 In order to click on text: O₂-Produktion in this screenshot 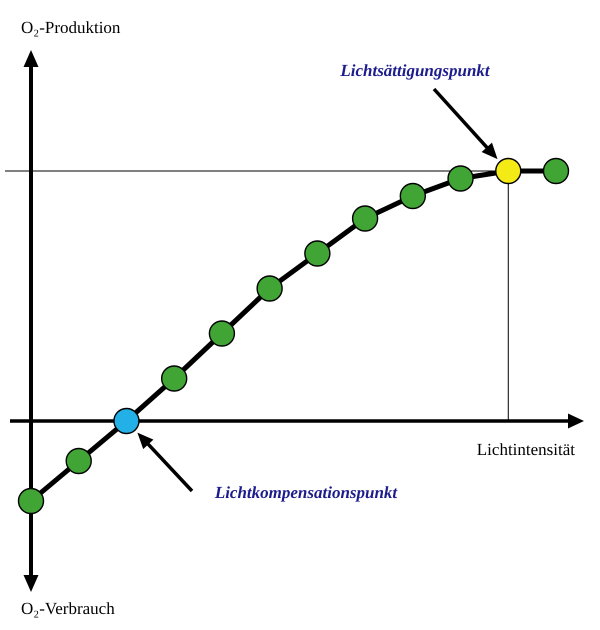, I will do `click(71, 27)`.